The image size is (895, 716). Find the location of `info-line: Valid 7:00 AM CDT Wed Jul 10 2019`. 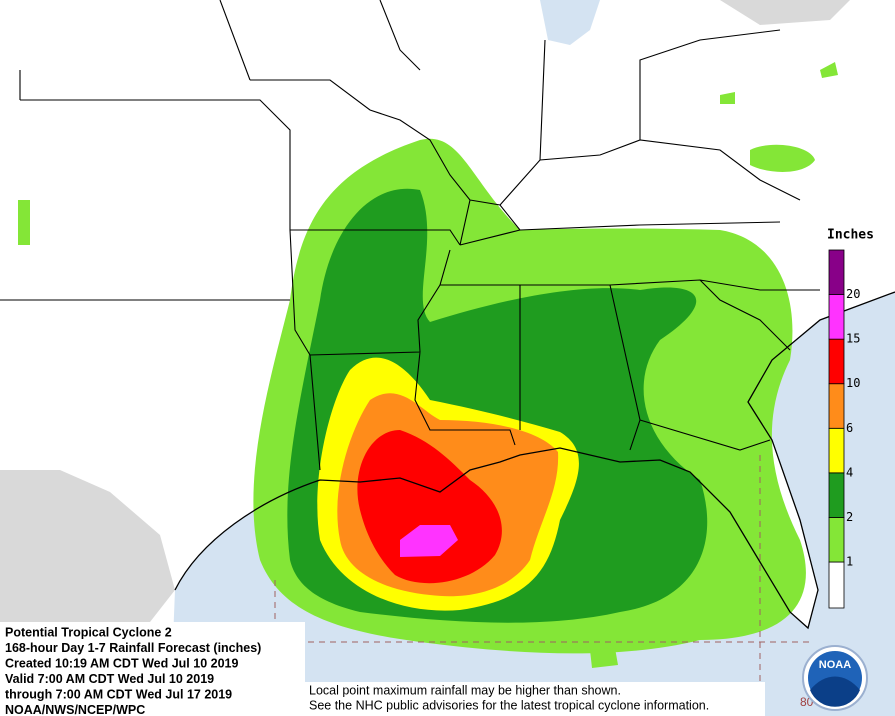

info-line: Valid 7:00 AM CDT Wed Jul 10 2019 is located at coordinates (109, 679).